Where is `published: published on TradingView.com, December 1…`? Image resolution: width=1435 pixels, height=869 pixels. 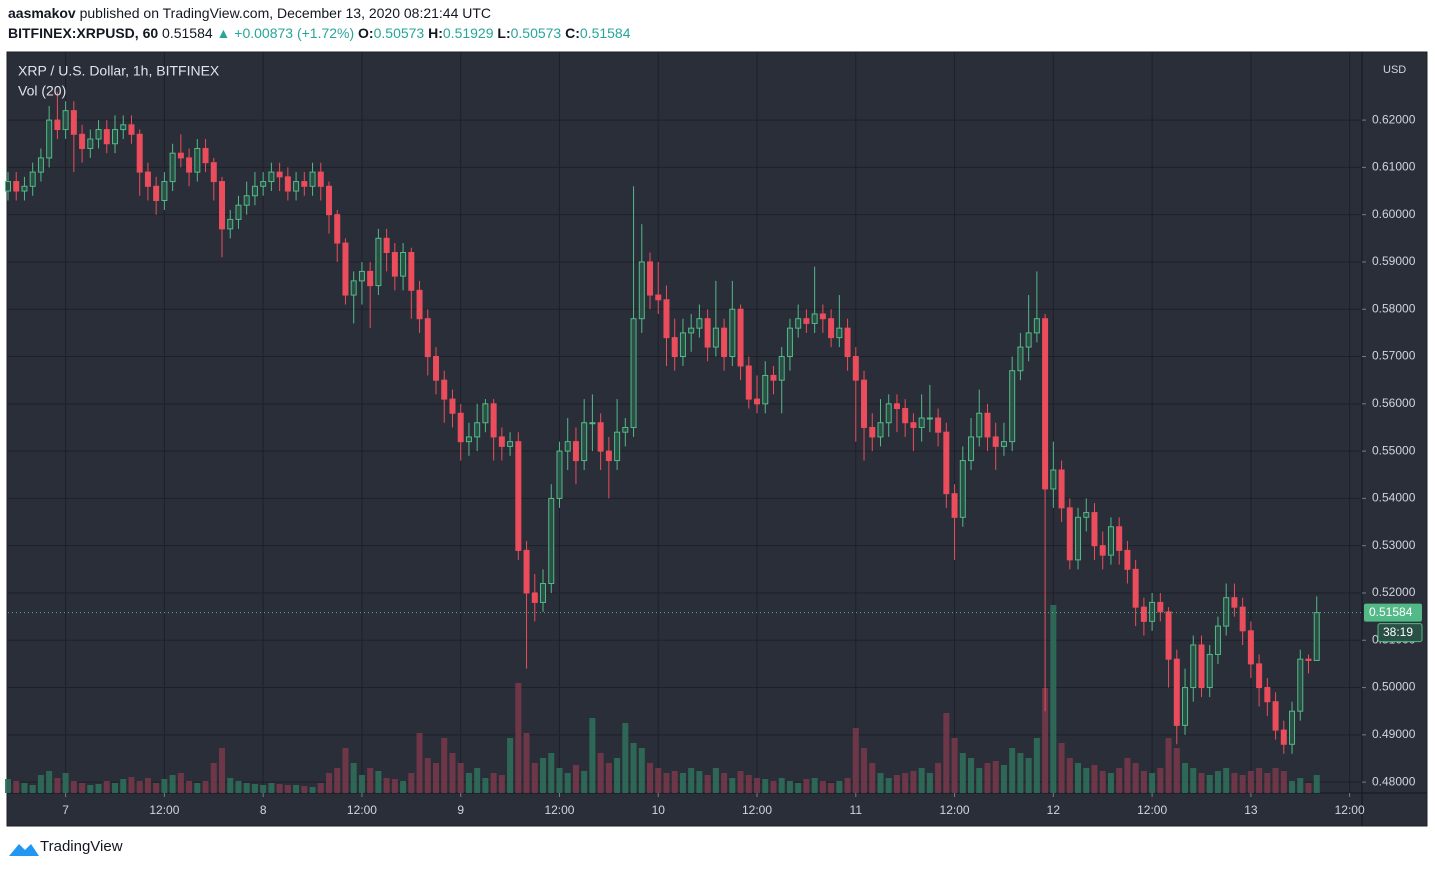 published: published on TradingView.com, December 1… is located at coordinates (285, 13).